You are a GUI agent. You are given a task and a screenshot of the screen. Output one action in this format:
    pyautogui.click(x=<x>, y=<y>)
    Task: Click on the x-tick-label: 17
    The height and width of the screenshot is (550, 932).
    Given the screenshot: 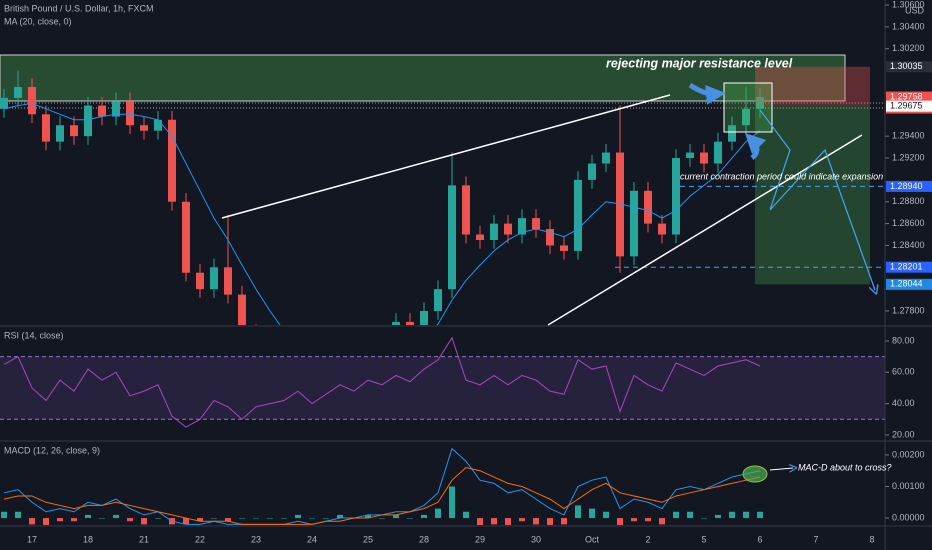 What is the action you would take?
    pyautogui.click(x=32, y=539)
    